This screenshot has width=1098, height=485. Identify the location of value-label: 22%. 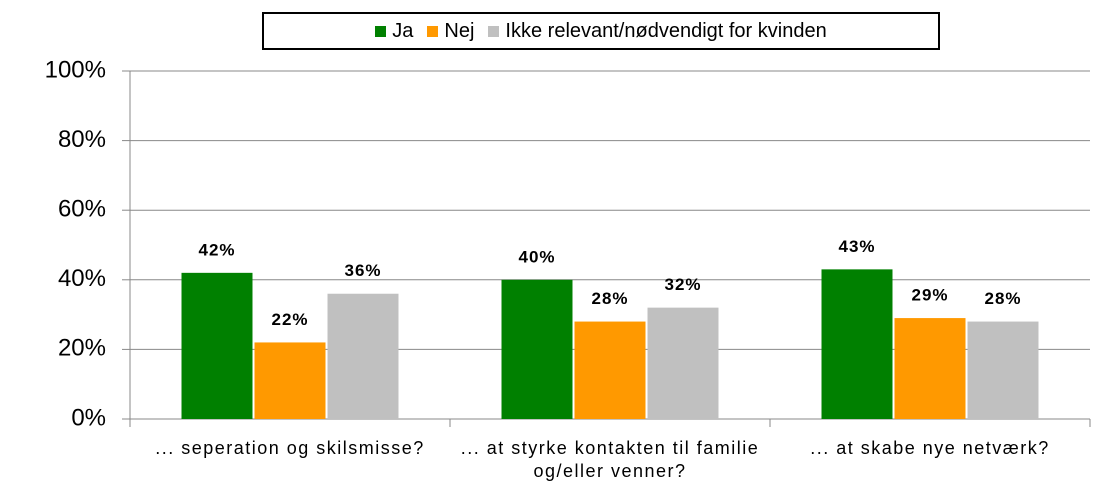
(289, 319).